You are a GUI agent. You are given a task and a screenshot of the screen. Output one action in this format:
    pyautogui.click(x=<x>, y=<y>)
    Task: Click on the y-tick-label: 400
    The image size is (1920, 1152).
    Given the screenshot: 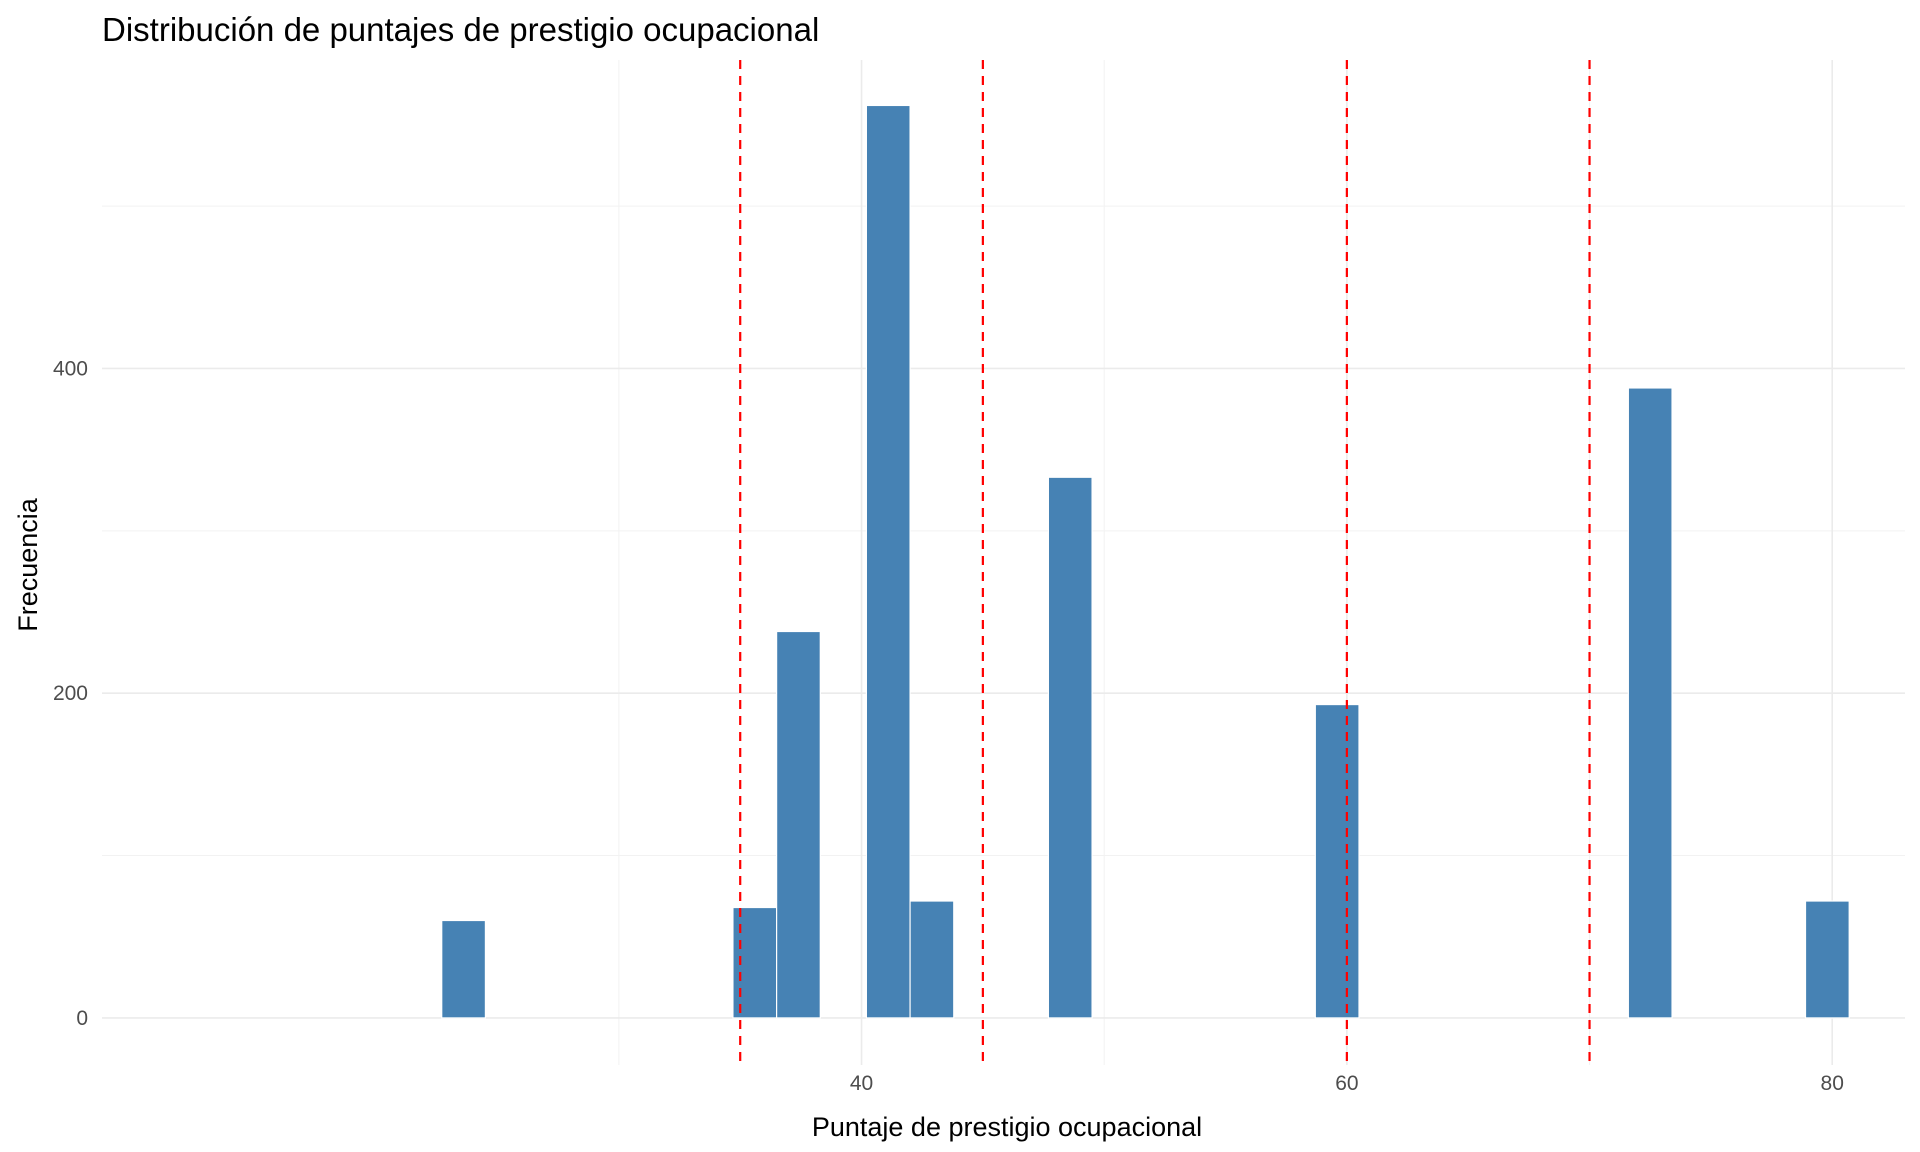 What is the action you would take?
    pyautogui.click(x=70, y=368)
    